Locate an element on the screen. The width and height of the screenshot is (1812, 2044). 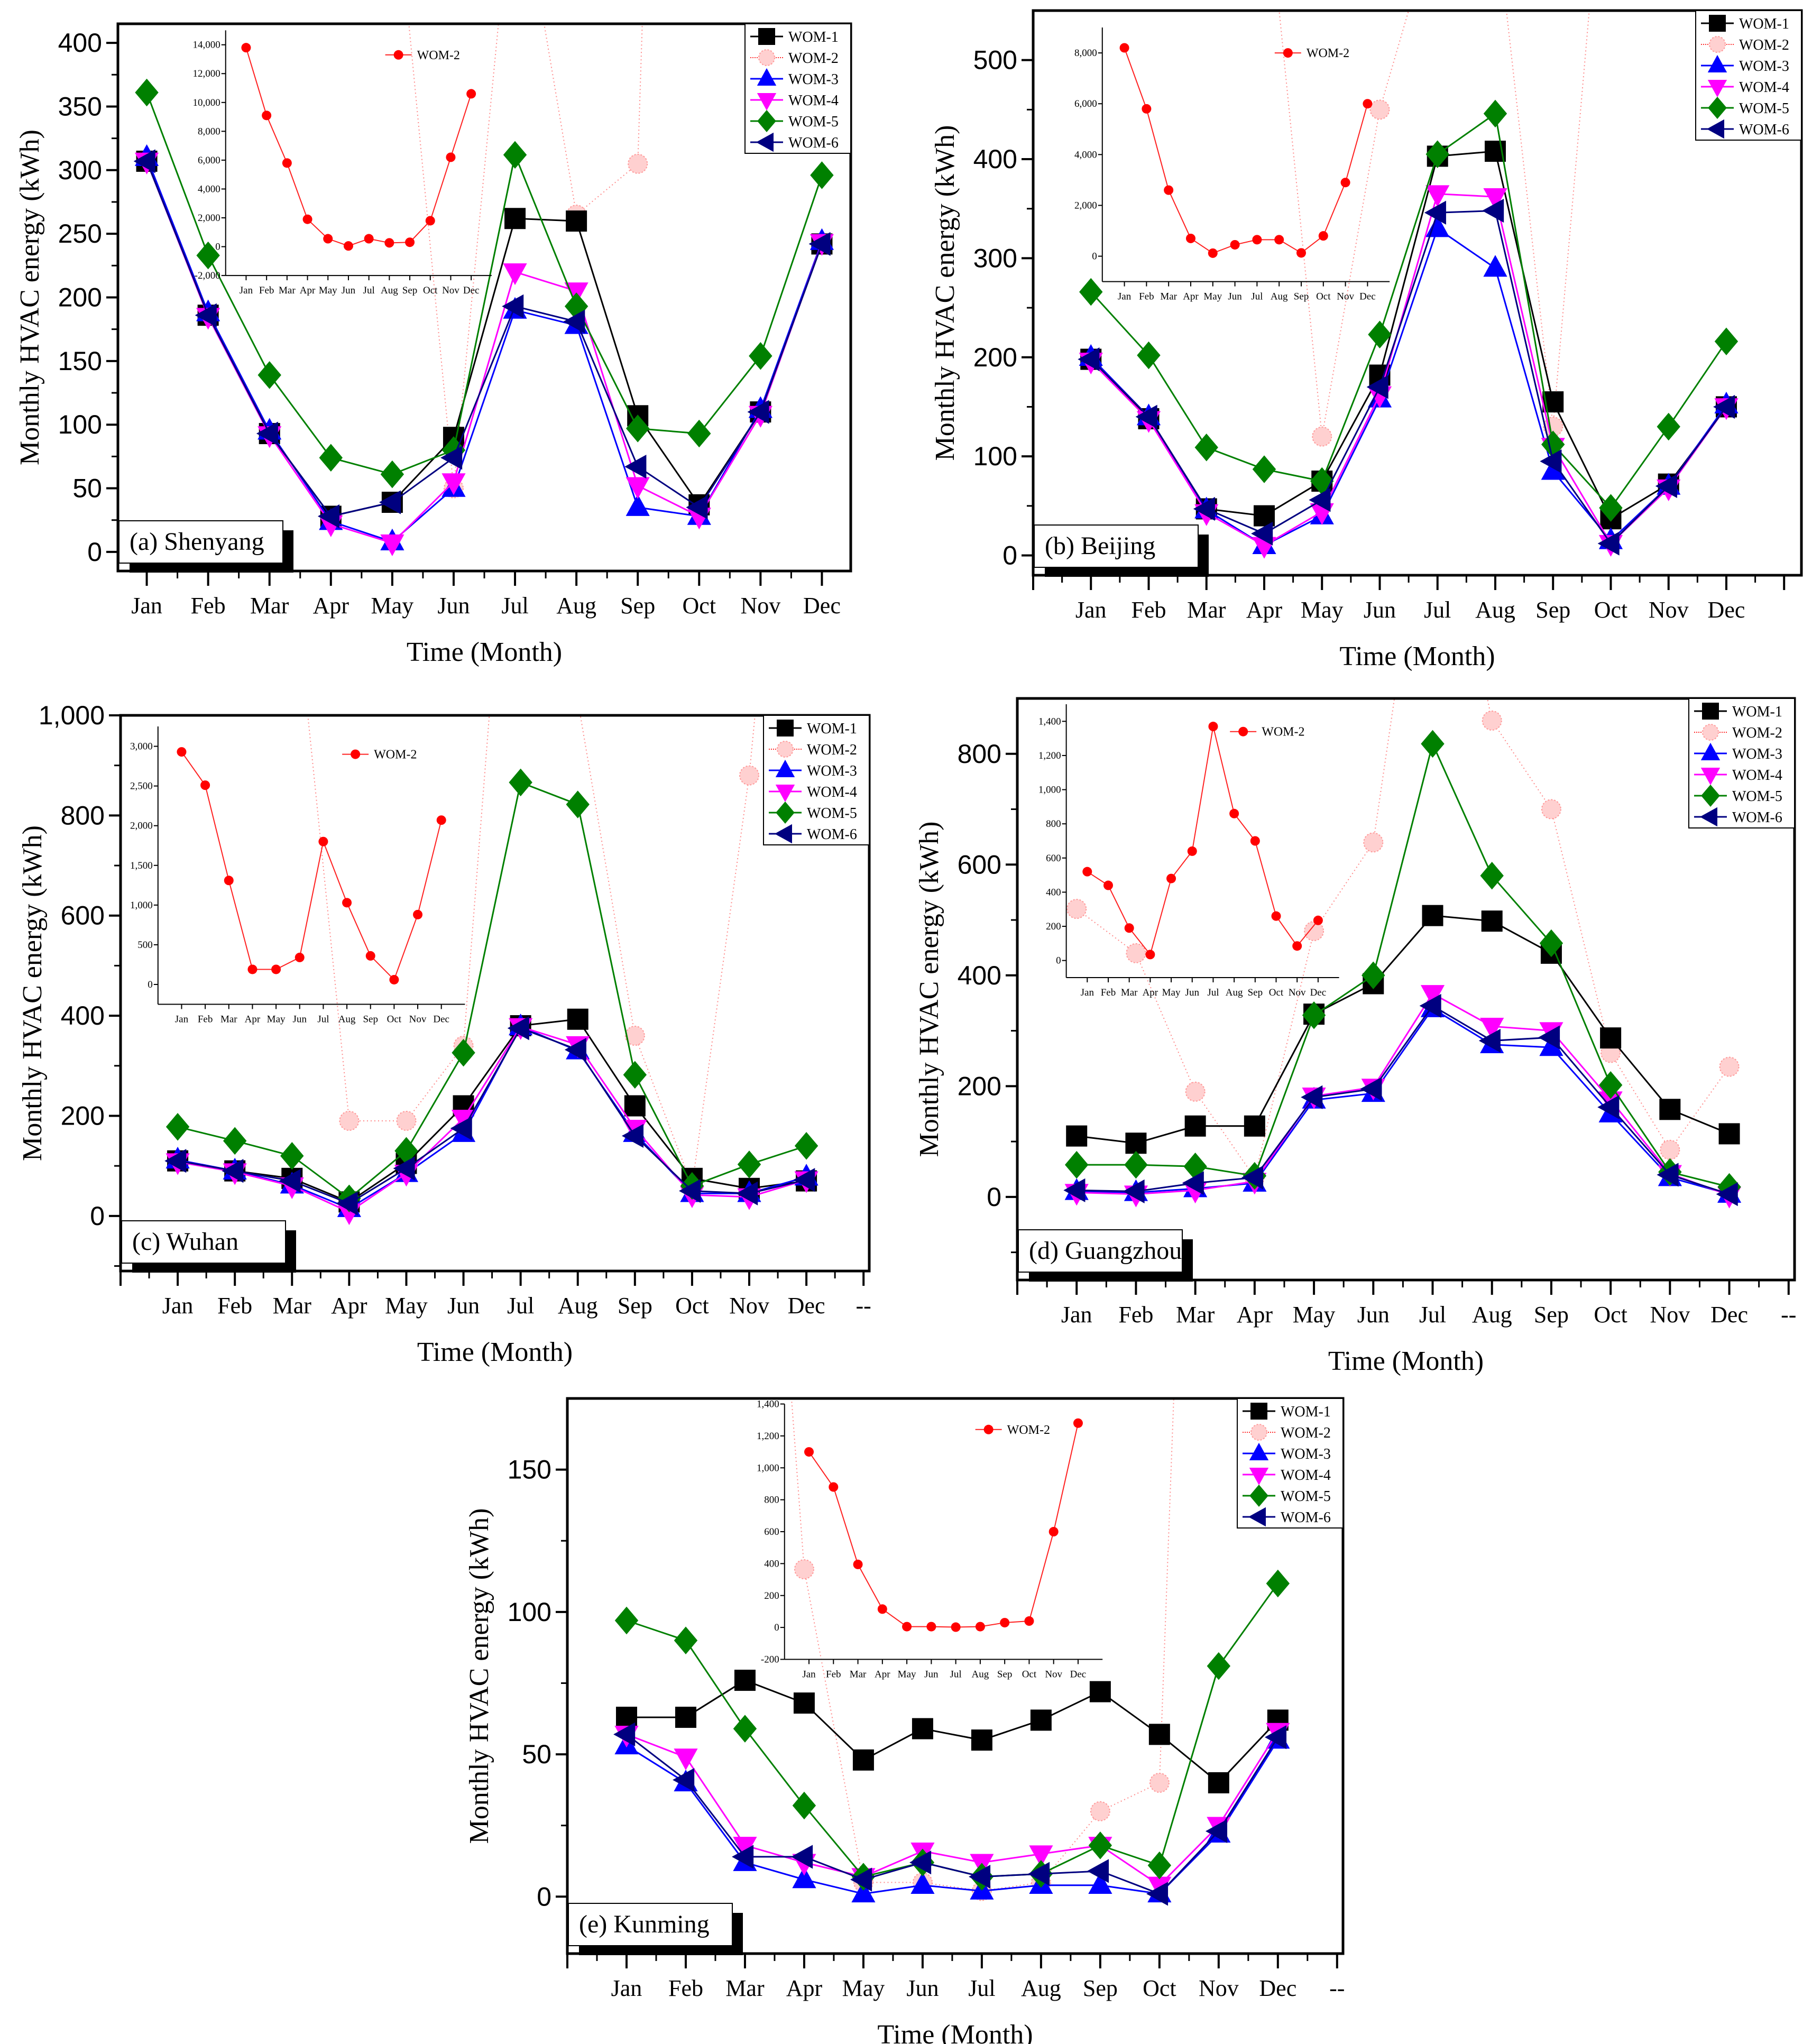
x-tick-label: Jan is located at coordinates (1091, 610).